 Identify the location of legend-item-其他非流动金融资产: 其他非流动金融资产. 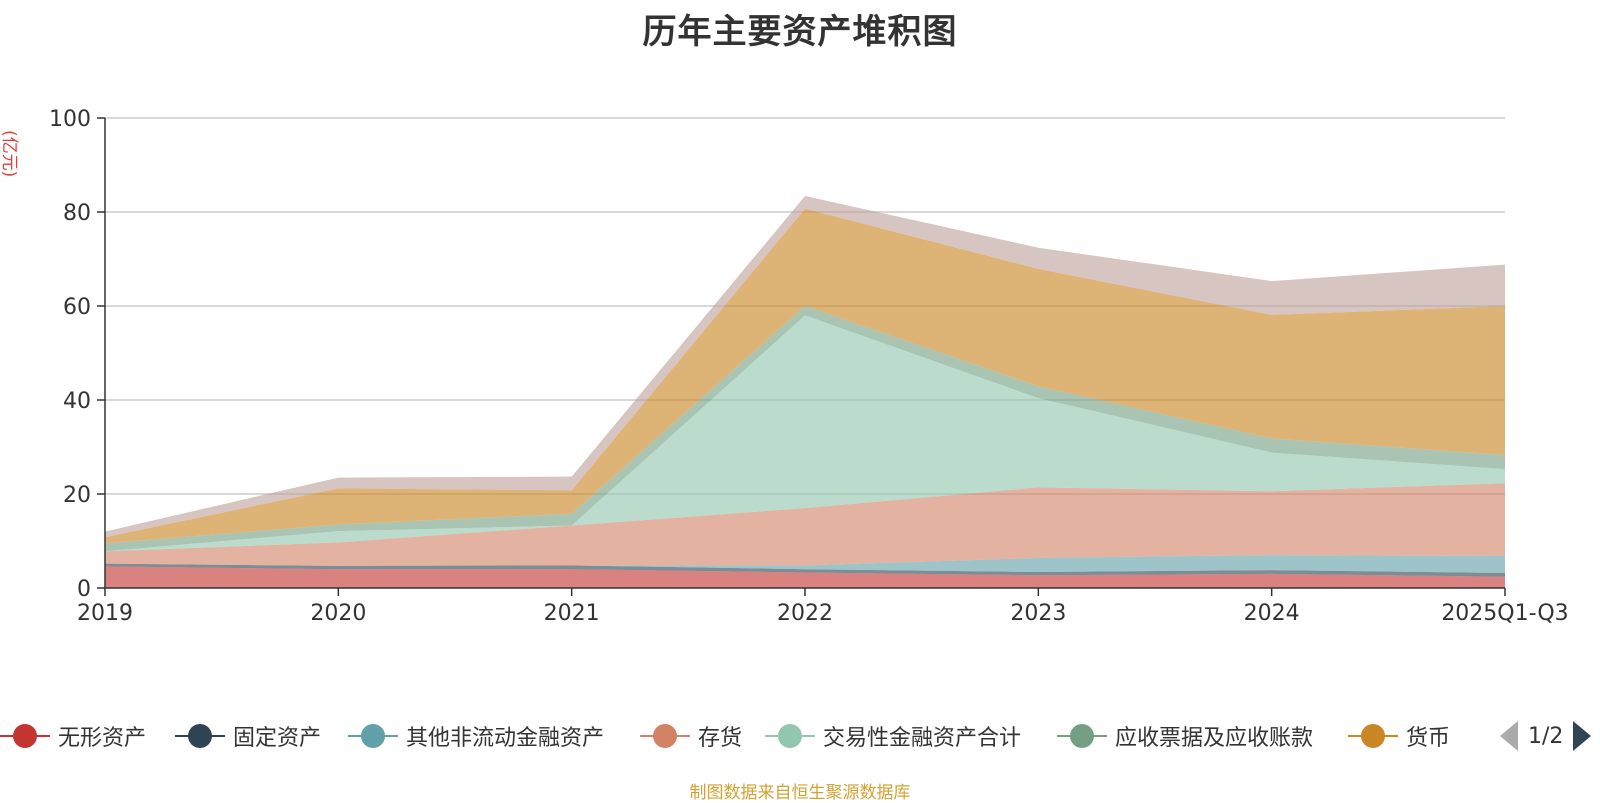
(476, 736).